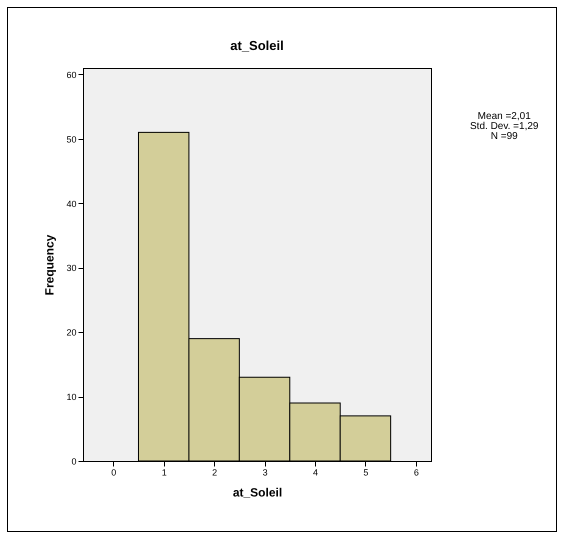  I want to click on y-tick-label: 0, so click(73, 461).